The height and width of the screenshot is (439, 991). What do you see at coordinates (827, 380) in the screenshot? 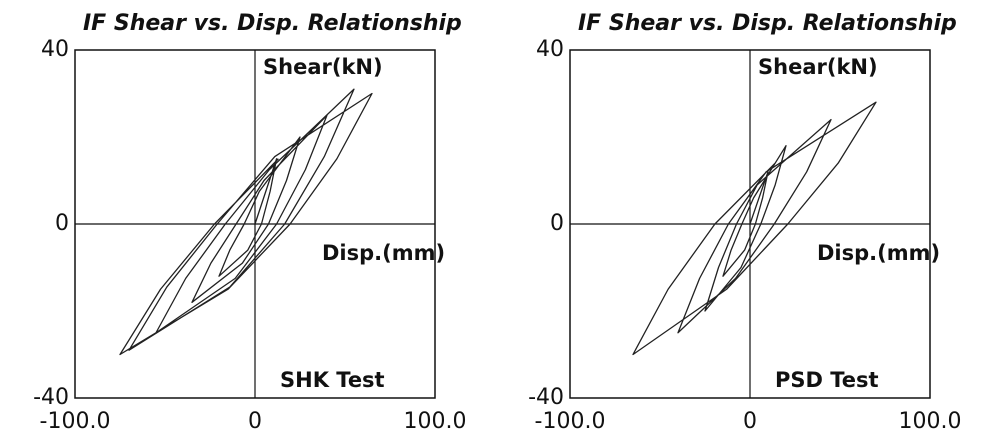
I see `annotation: PSD Test` at bounding box center [827, 380].